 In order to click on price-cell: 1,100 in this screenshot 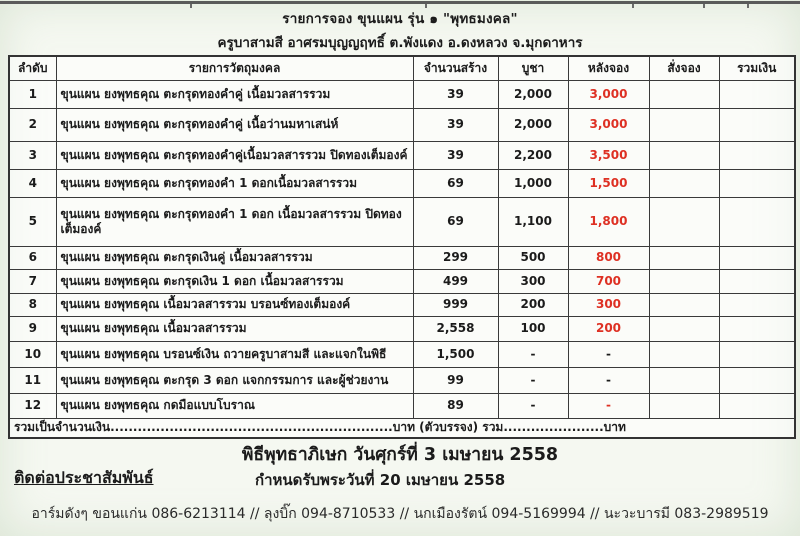, I will do `click(533, 221)`.